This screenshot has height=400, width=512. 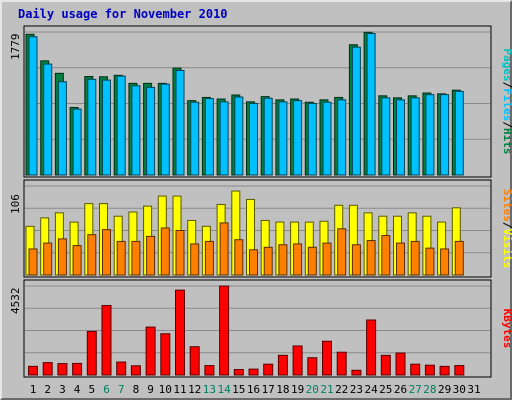 What do you see at coordinates (444, 389) in the screenshot?
I see `x-tick-label: 29` at bounding box center [444, 389].